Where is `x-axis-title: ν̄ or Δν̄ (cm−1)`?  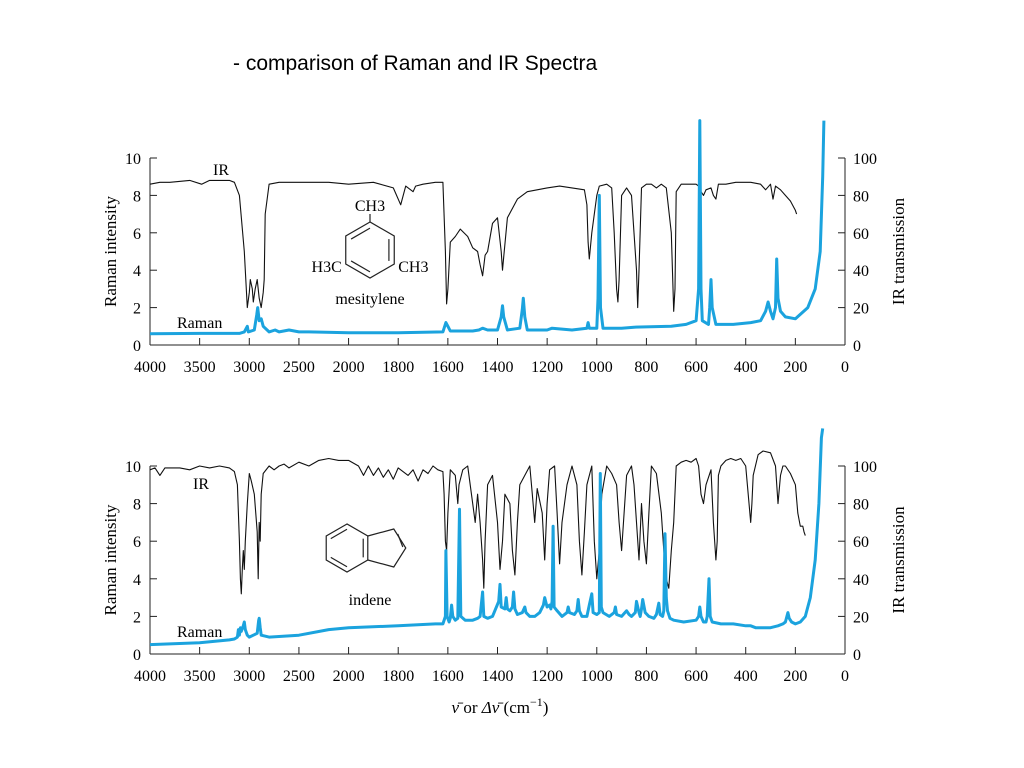 x-axis-title: ν̄ or Δν̄ (cm−1) is located at coordinates (500, 706).